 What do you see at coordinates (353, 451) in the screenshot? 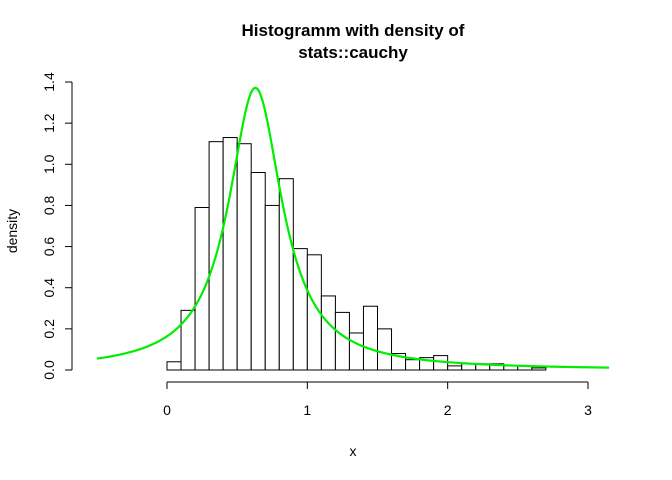
I see `x-axis-label: x` at bounding box center [353, 451].